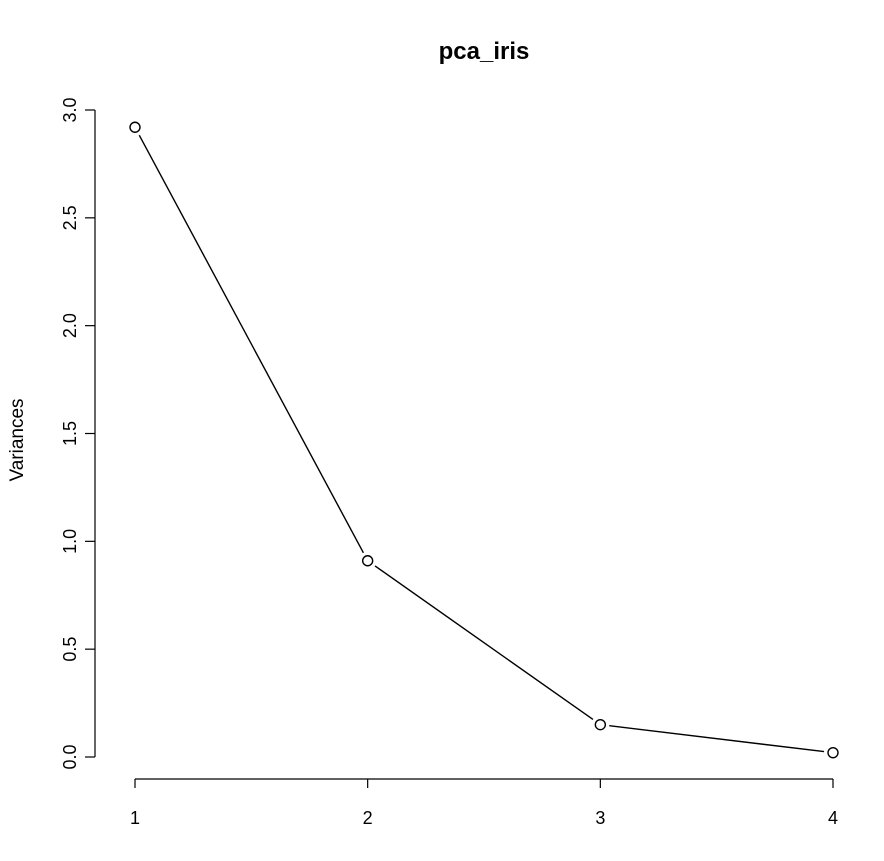  What do you see at coordinates (70, 649) in the screenshot?
I see `y-tick-label: 0.5` at bounding box center [70, 649].